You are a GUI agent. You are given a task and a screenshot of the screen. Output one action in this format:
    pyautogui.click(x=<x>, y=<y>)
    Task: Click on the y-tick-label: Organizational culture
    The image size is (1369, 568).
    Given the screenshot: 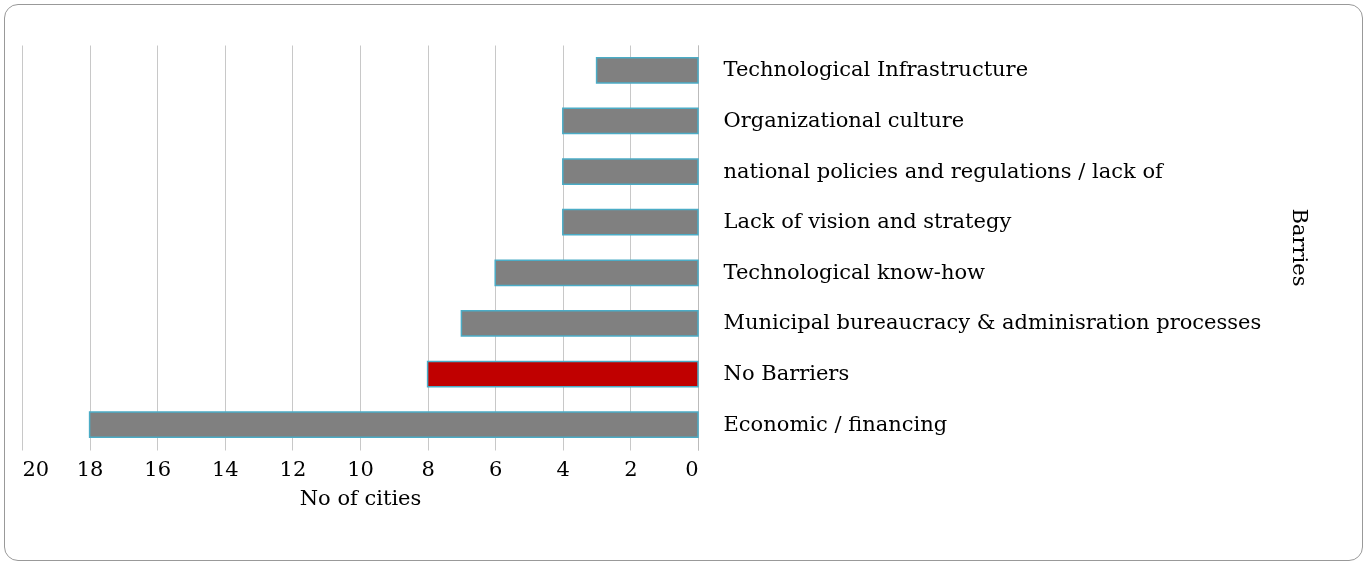 What is the action you would take?
    pyautogui.click(x=844, y=119)
    